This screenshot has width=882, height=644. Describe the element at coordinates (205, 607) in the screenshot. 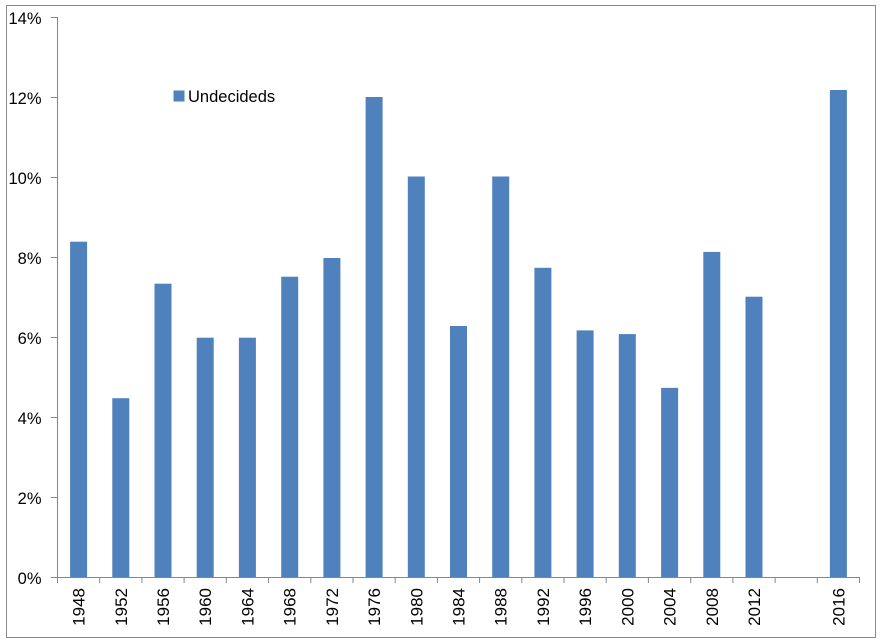

I see `svg-text: 1960` at that location.